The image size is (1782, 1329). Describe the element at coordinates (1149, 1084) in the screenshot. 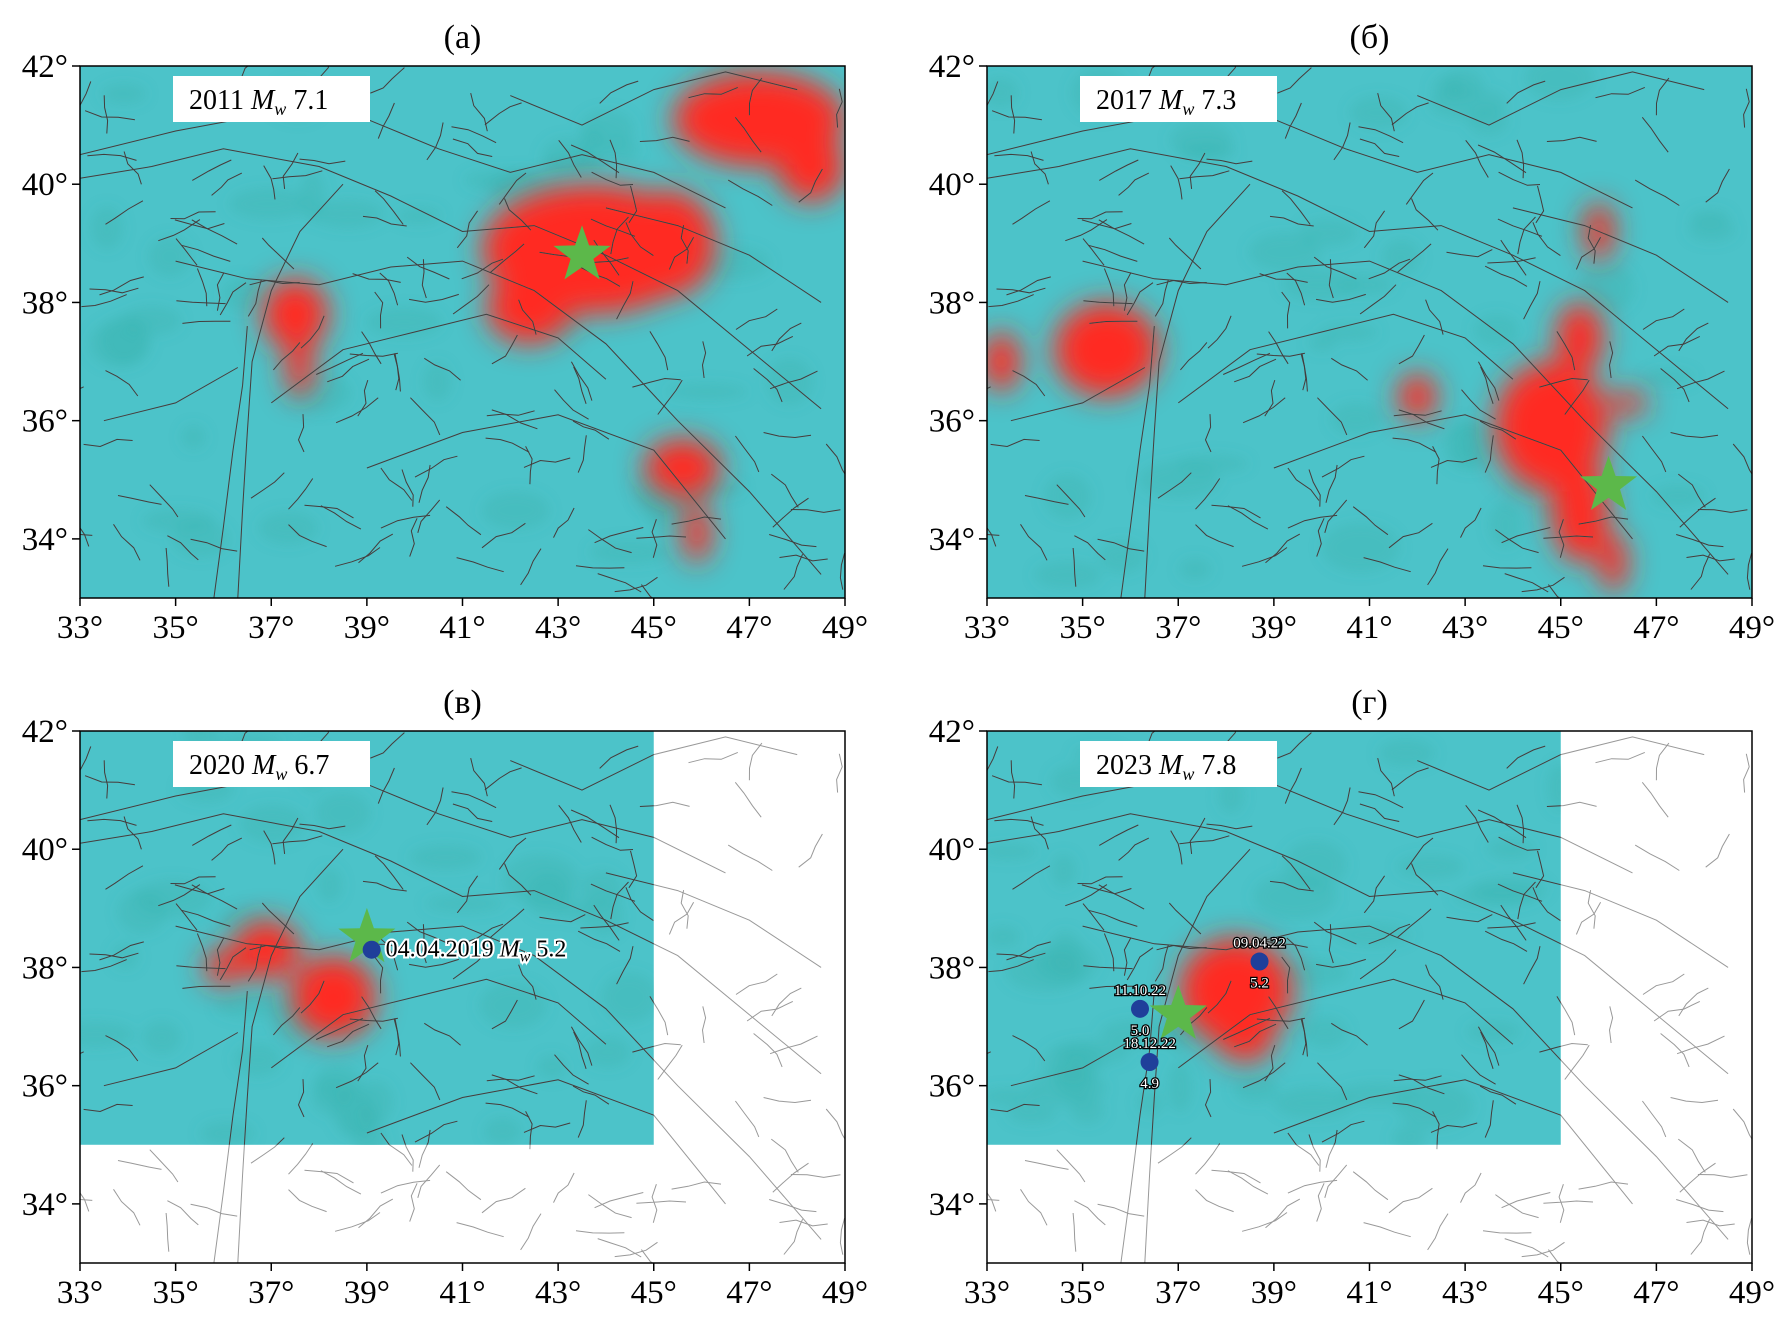

I see `event-magnitude: 4.9` at that location.